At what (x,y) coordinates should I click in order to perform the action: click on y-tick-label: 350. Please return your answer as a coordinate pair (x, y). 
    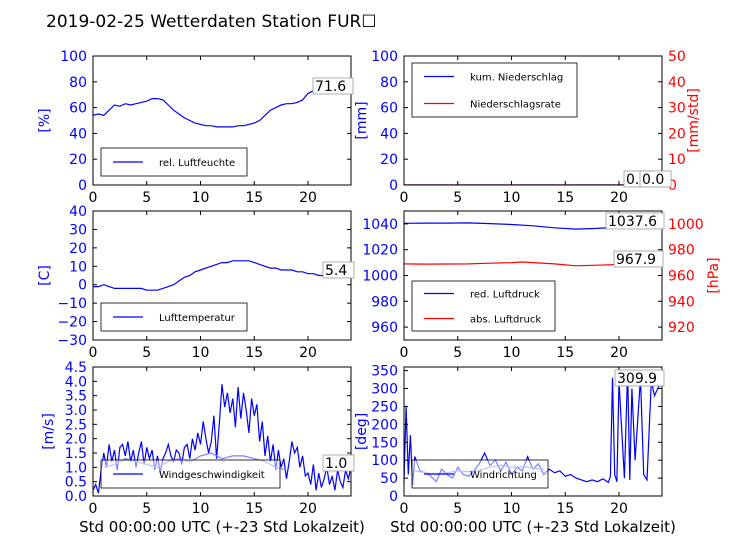
    Looking at the image, I should click on (384, 372).